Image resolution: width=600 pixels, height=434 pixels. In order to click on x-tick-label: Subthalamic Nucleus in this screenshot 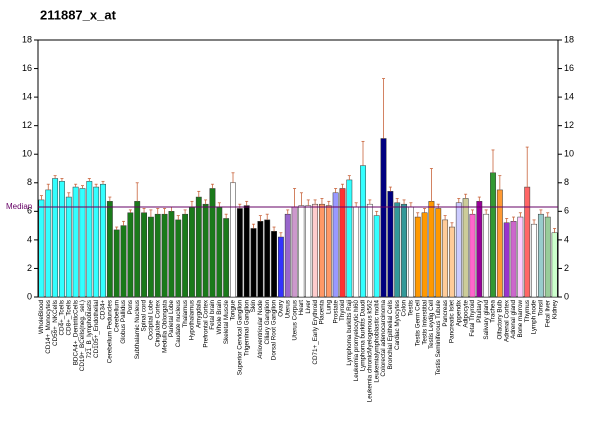, I will do `click(137, 329)`.